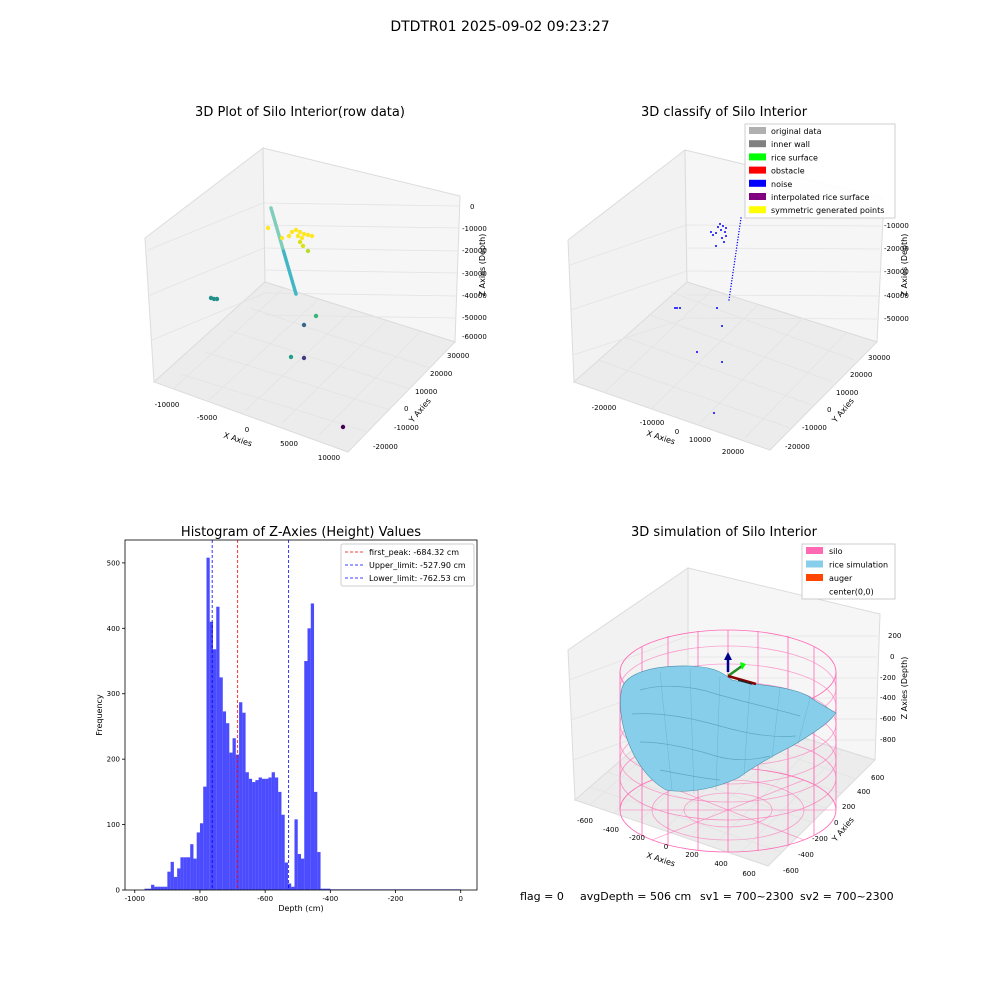 This screenshot has height=1000, width=1000. What do you see at coordinates (708, 315) in the screenshot?
I see `p2-point-cloud` at bounding box center [708, 315].